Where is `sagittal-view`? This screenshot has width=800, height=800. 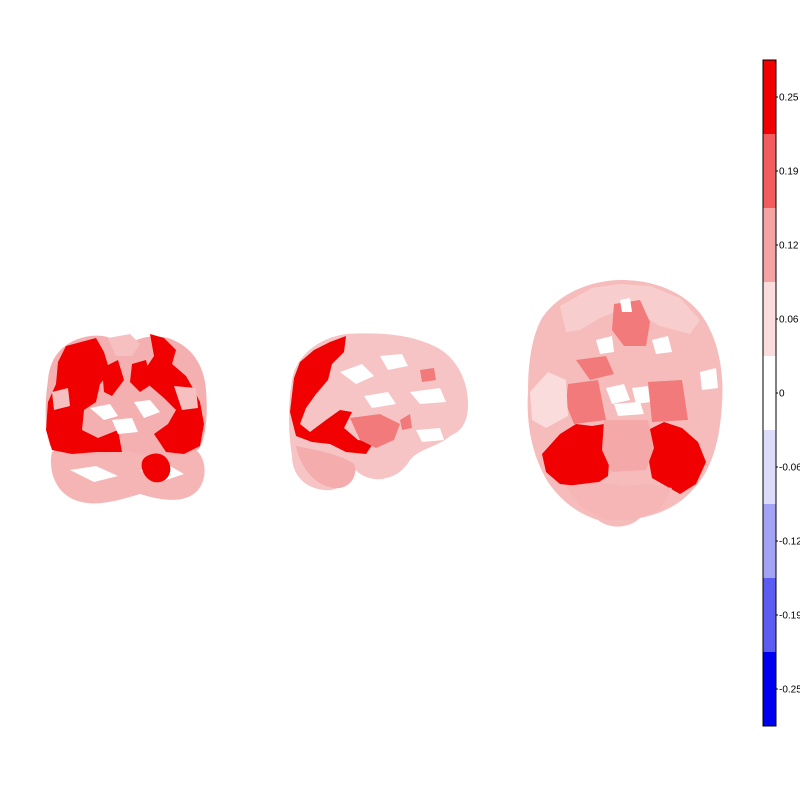 sagittal-view is located at coordinates (378, 412).